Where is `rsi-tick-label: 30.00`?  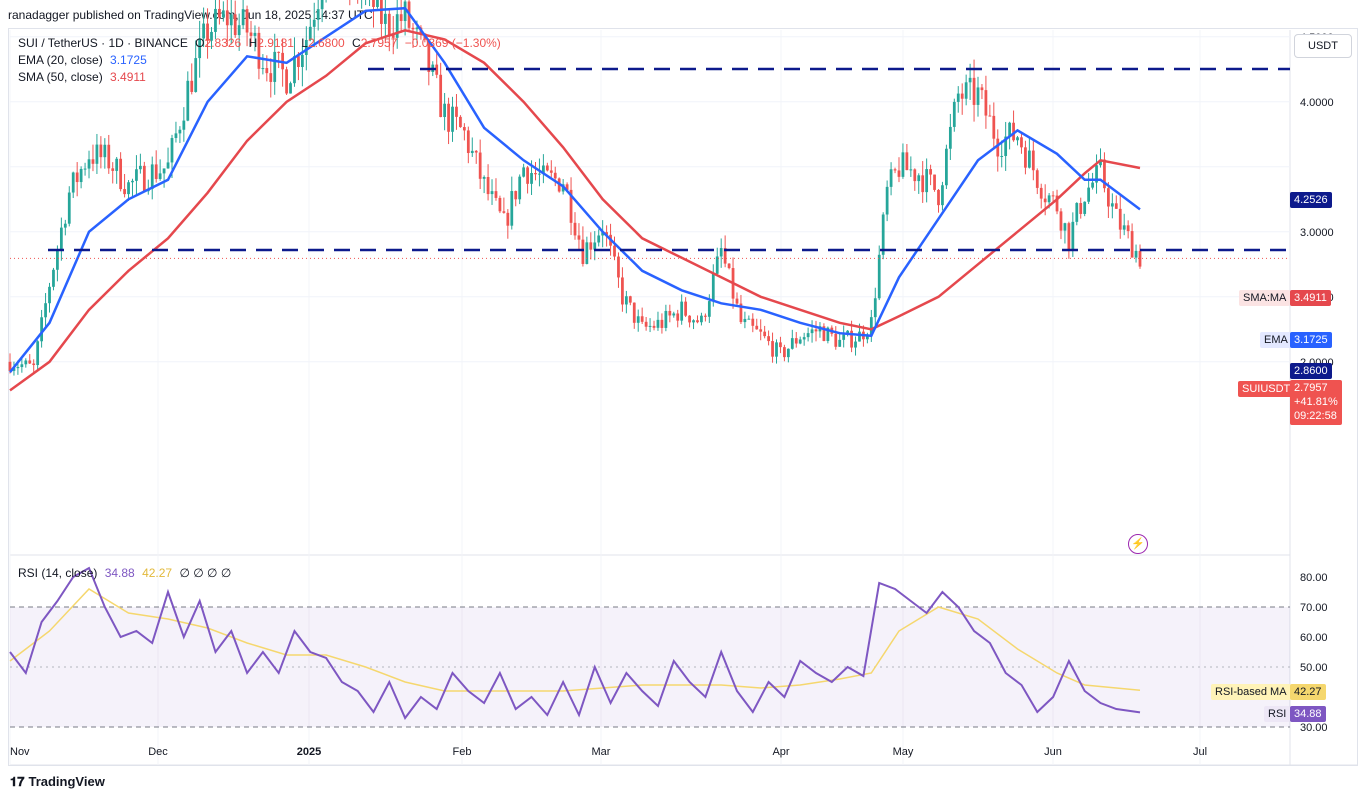
rsi-tick-label: 30.00 is located at coordinates (1314, 728).